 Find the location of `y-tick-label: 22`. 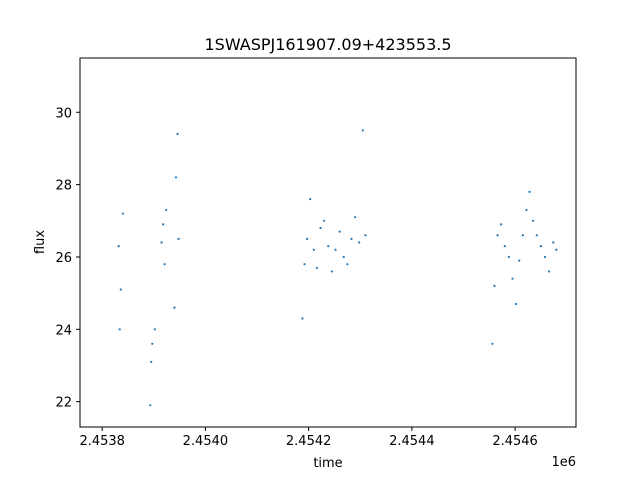

y-tick-label: 22 is located at coordinates (63, 403).